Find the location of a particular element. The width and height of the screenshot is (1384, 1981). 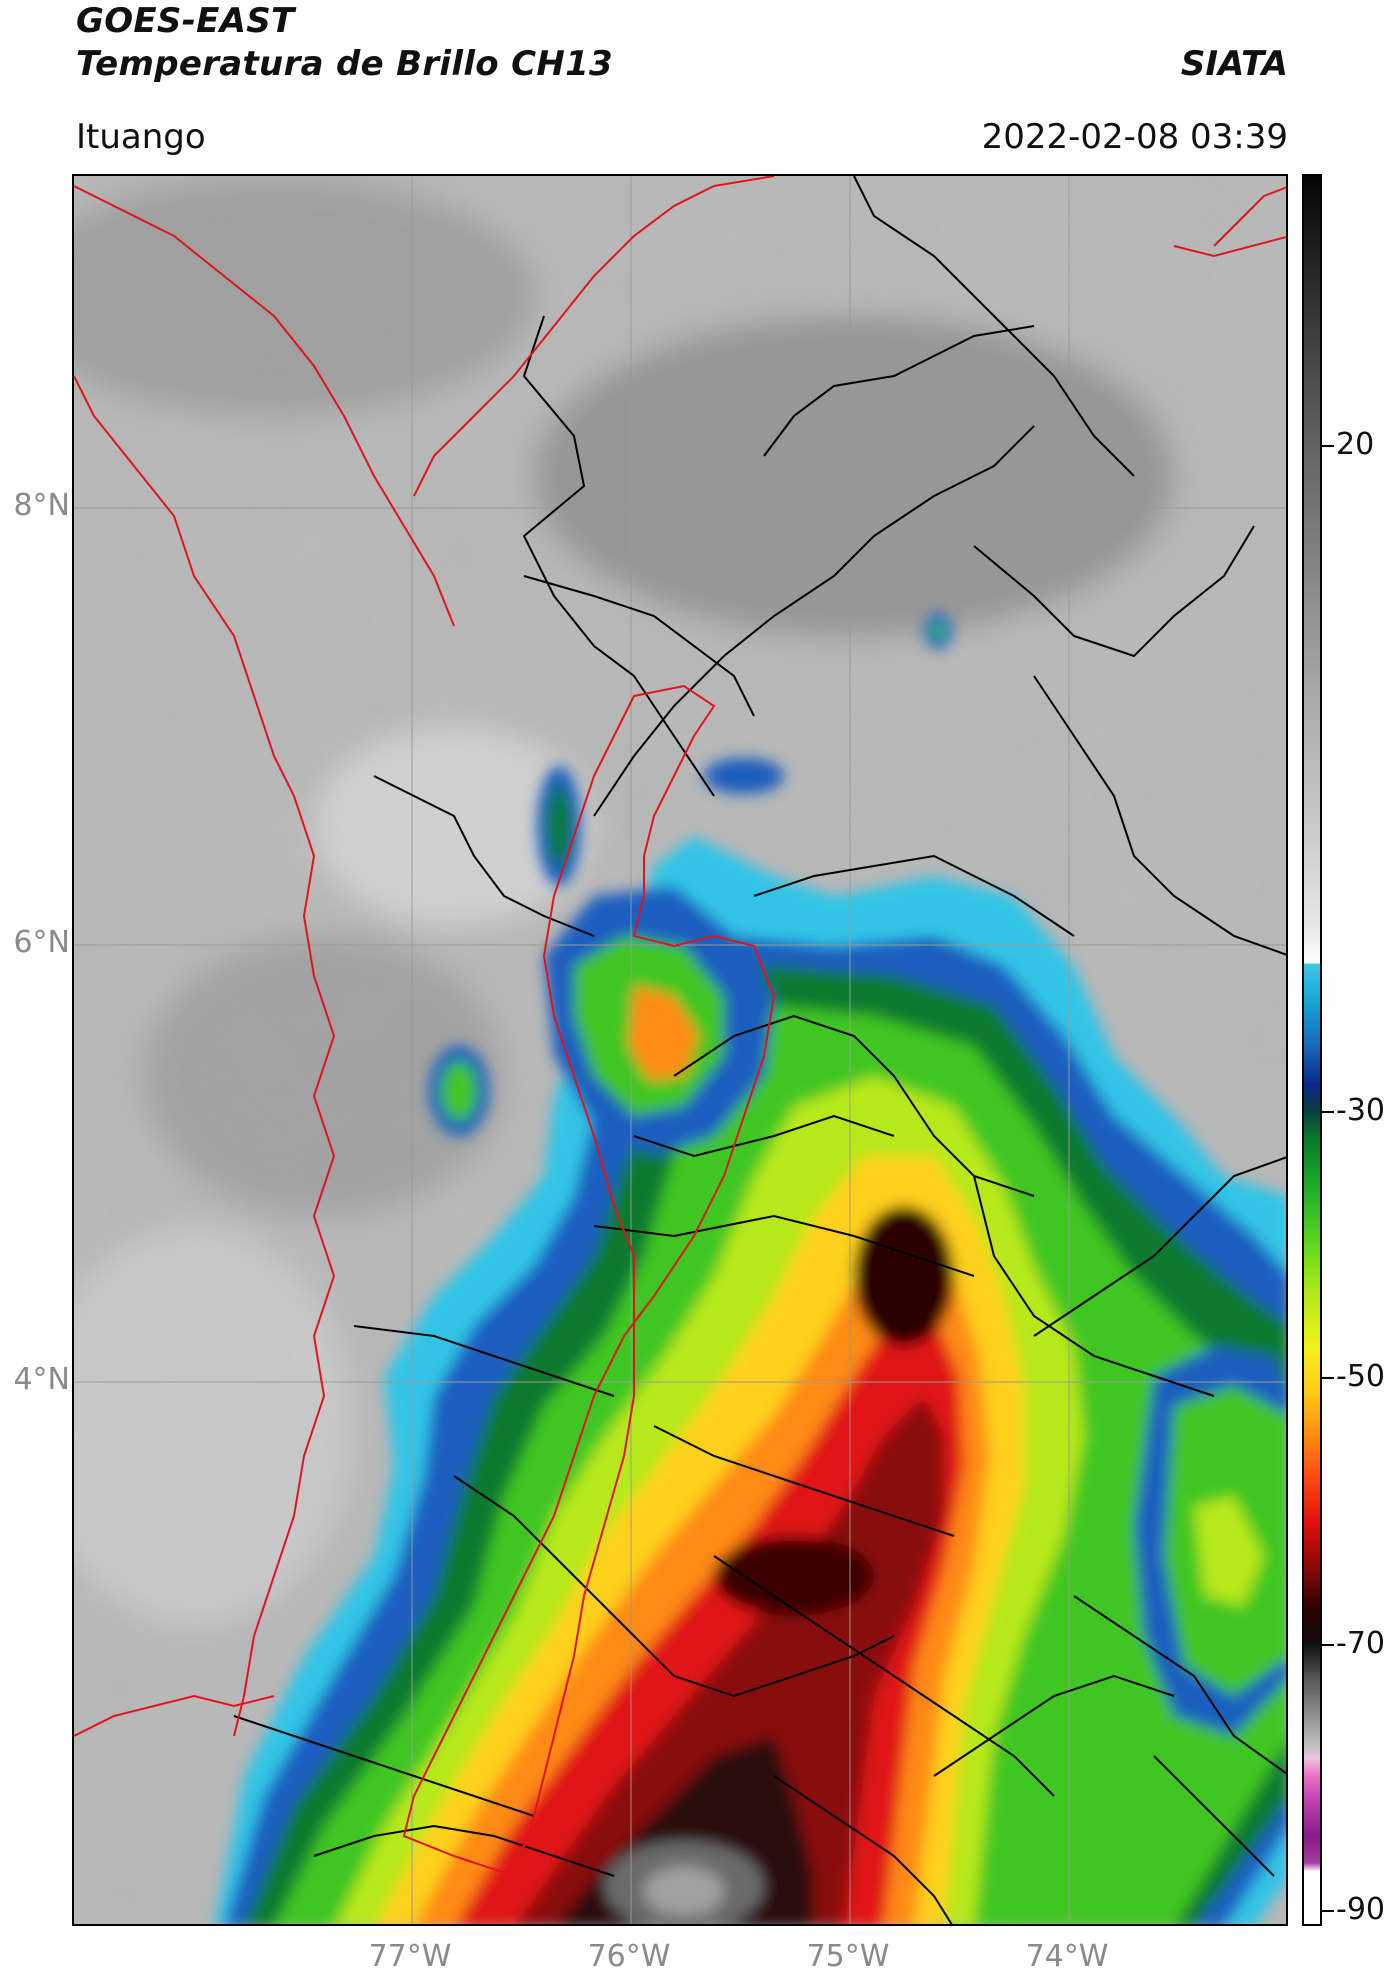

colorbar-label-minus30: -30 is located at coordinates (1360, 1110).